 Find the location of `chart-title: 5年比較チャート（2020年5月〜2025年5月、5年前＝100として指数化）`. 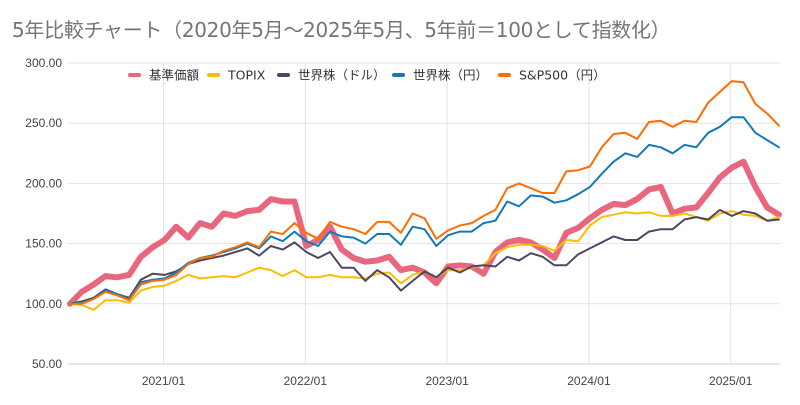

chart-title: 5年比較チャート（2020年5月〜2025年5月、5年前＝100として指数化） is located at coordinates (341, 30).